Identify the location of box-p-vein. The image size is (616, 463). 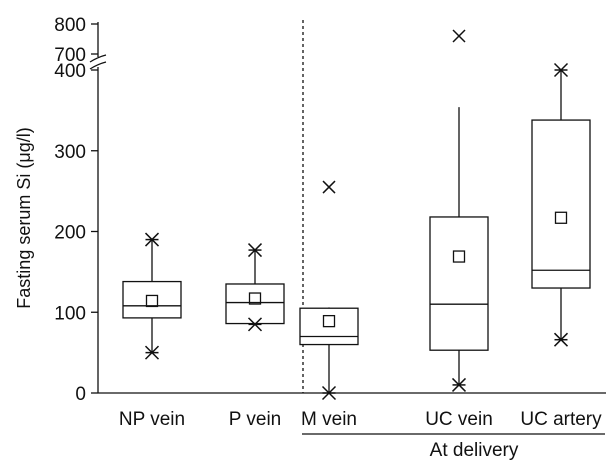
(255, 287).